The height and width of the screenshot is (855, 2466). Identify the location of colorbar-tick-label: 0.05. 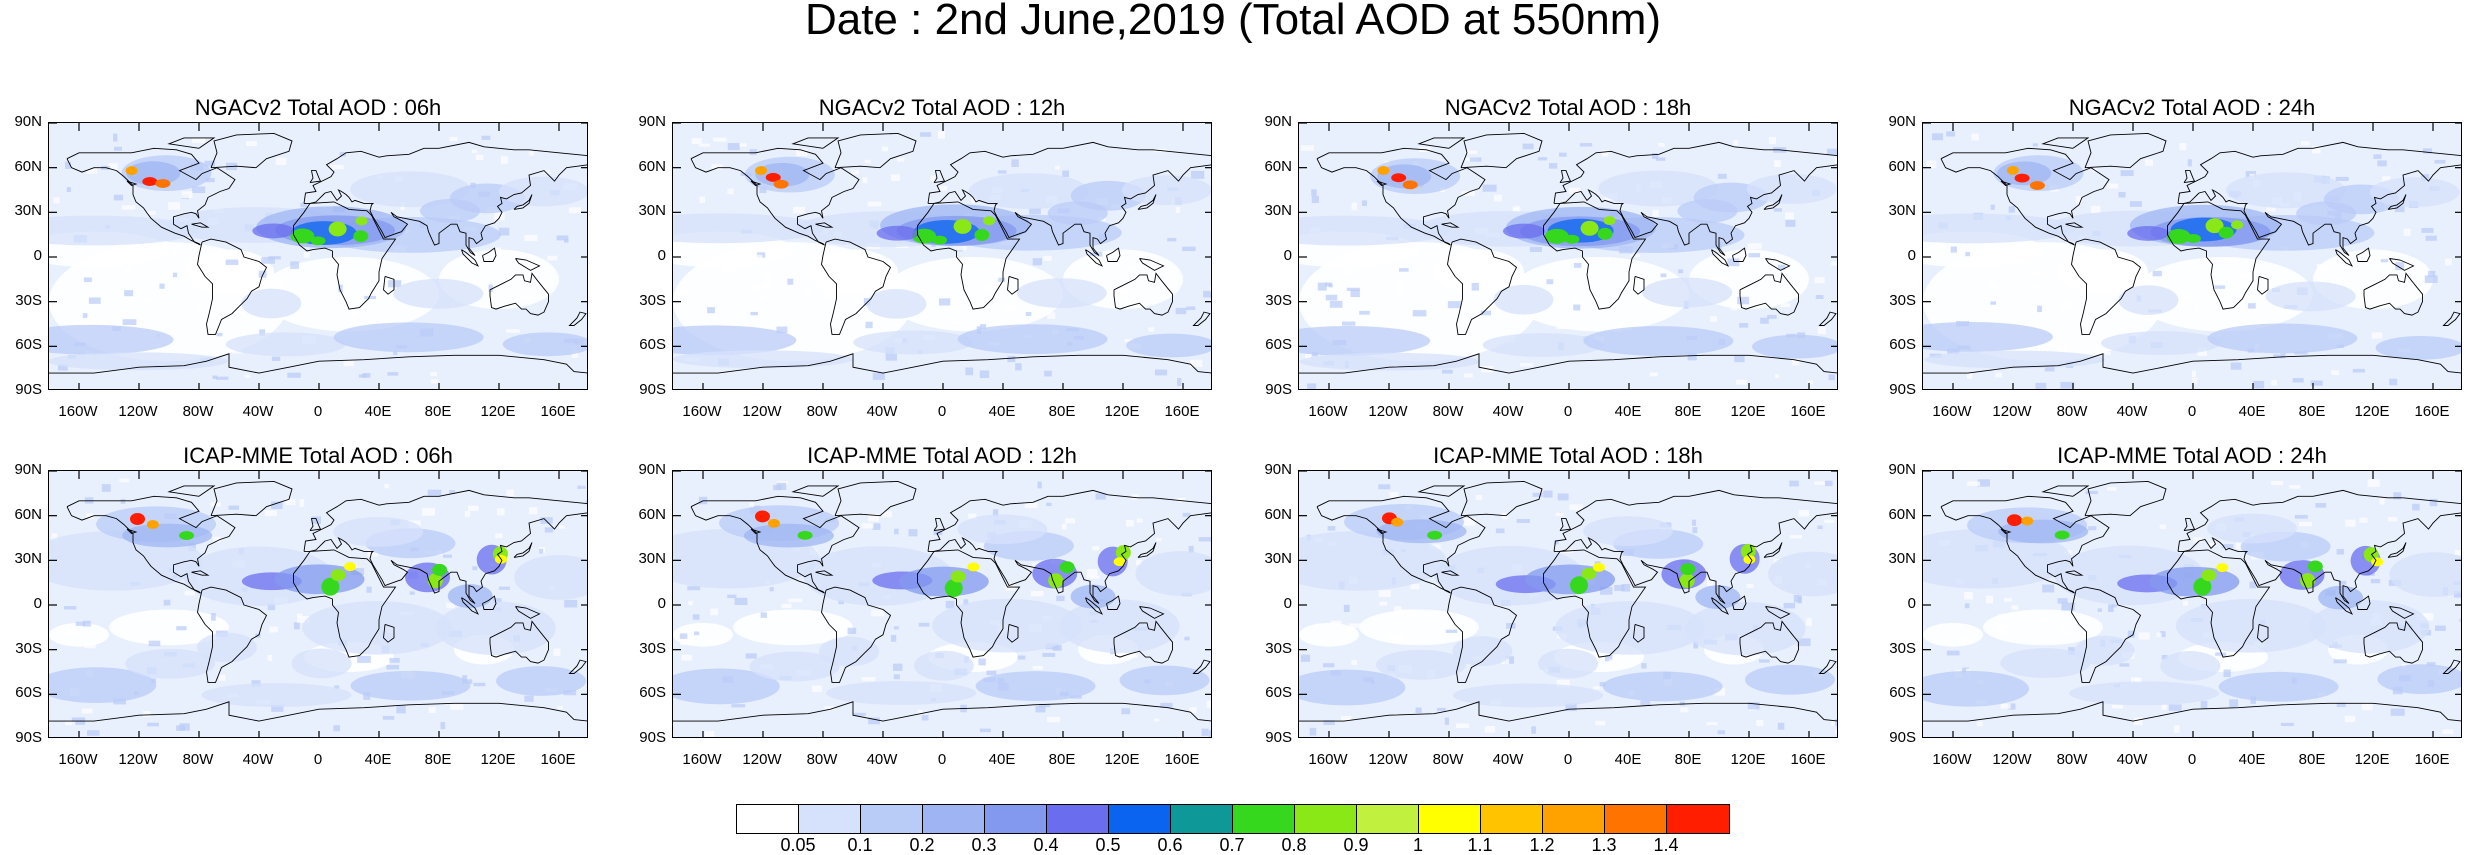
(798, 845).